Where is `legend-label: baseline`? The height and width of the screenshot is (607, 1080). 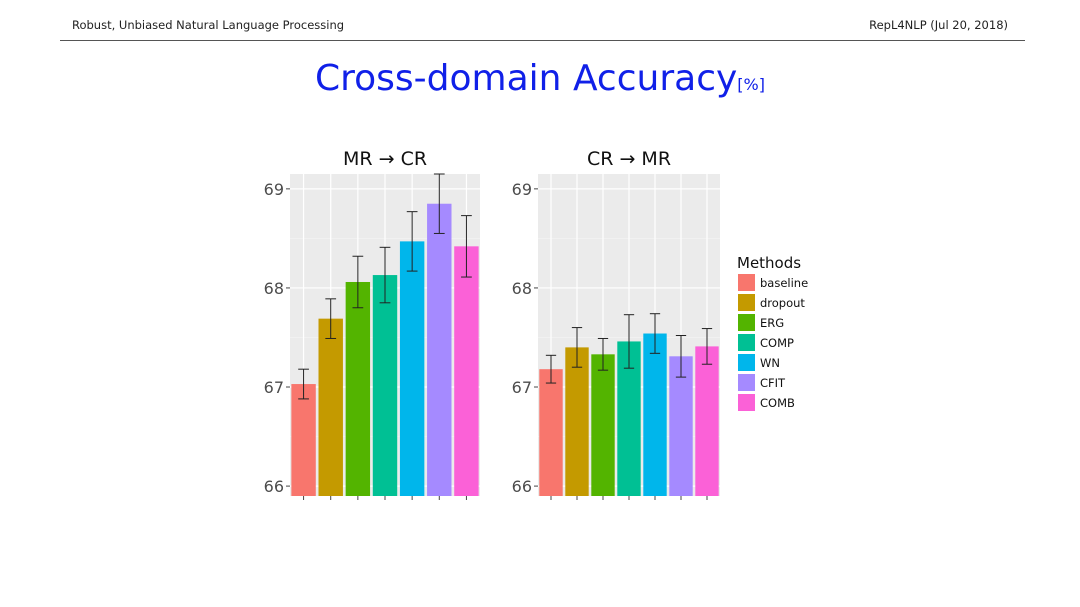 legend-label: baseline is located at coordinates (784, 283).